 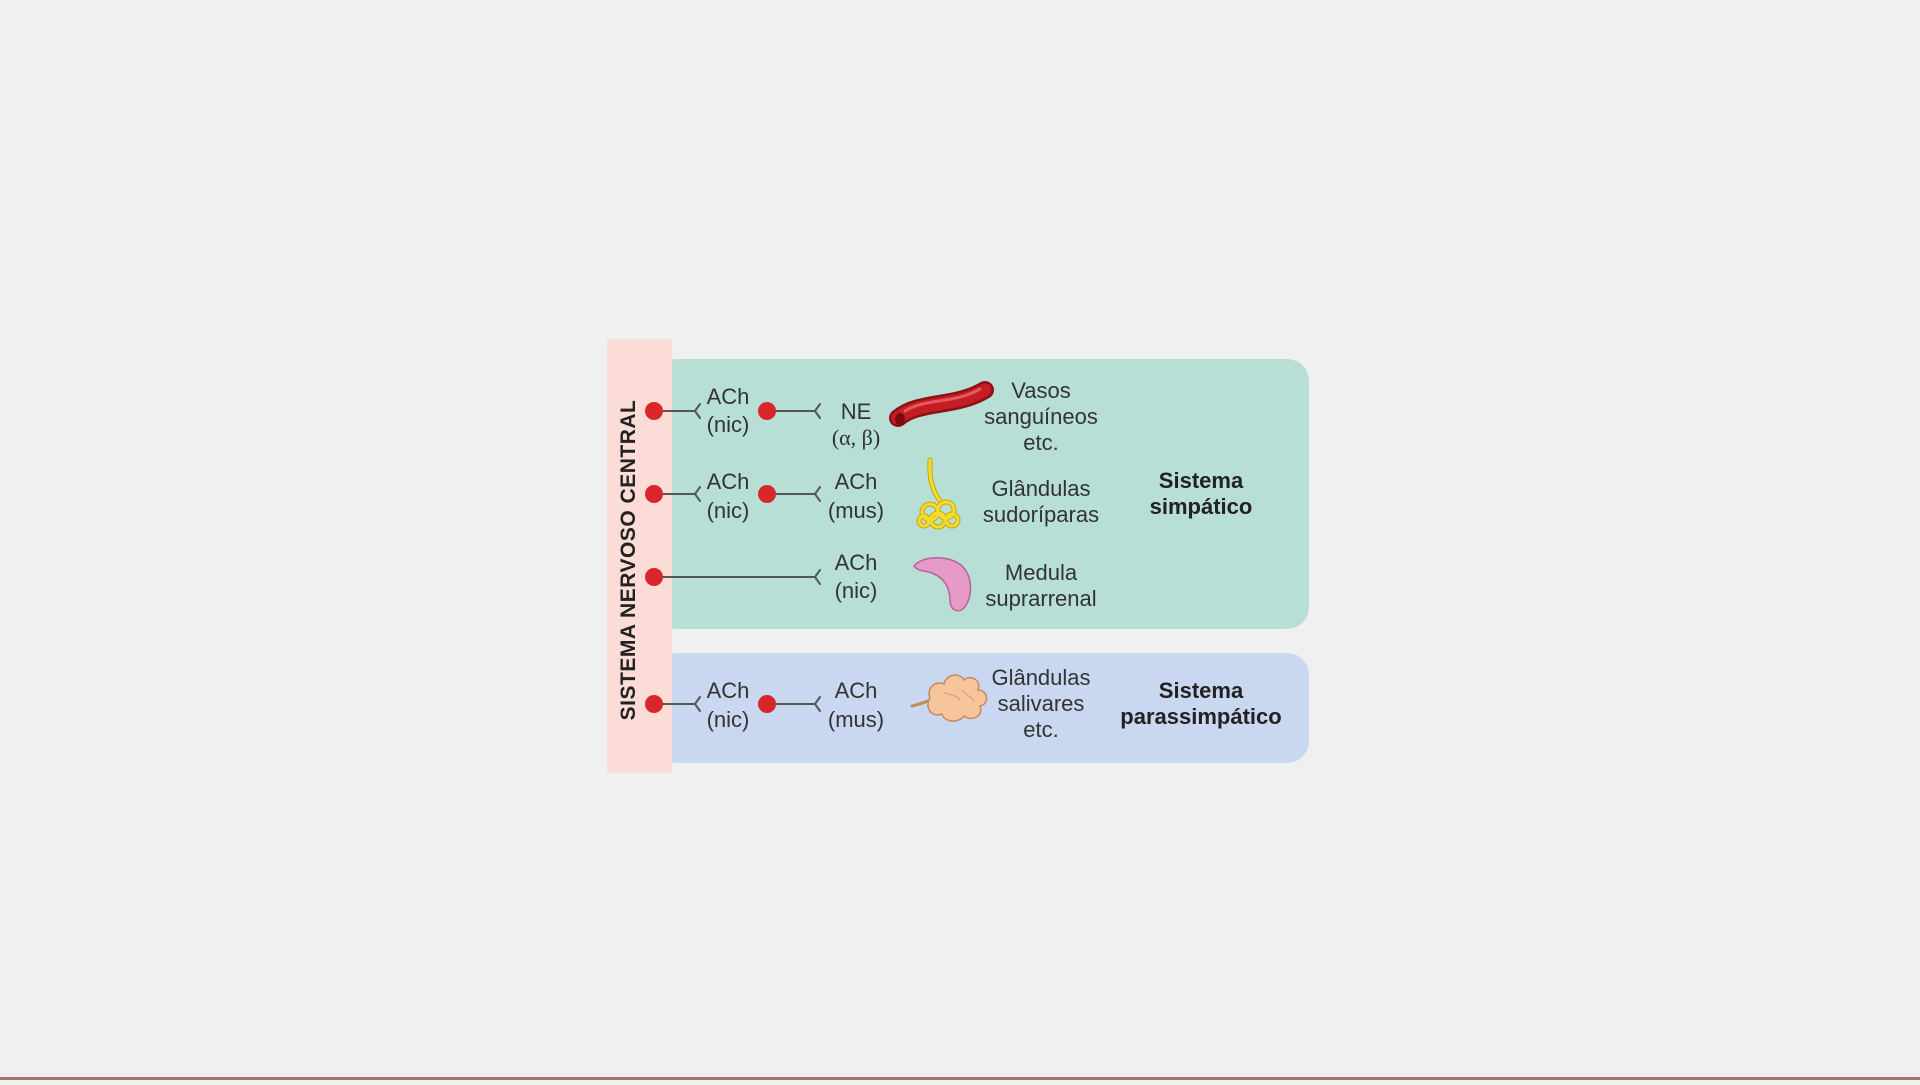 I want to click on sympathetic-panel, so click(x=982, y=494).